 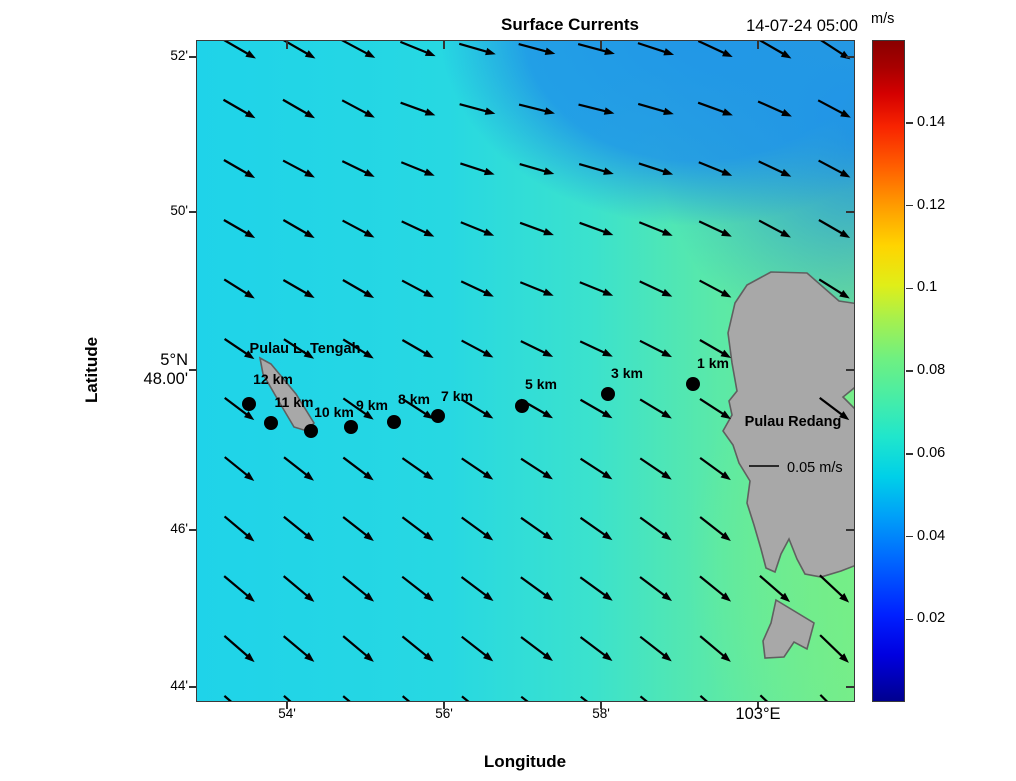 What do you see at coordinates (758, 714) in the screenshot?
I see `x-degree-tick-label: 103°E` at bounding box center [758, 714].